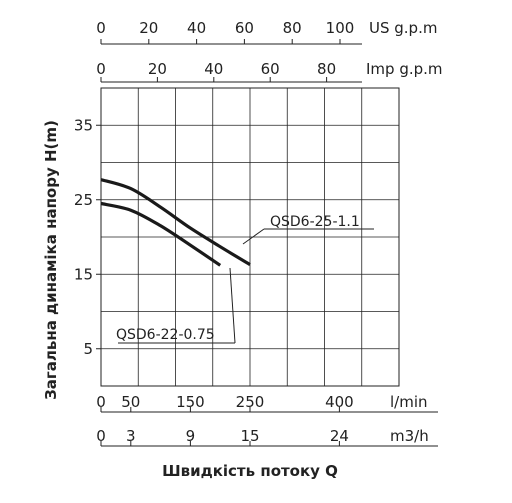 The width and height of the screenshot is (512, 503). Describe the element at coordinates (131, 436) in the screenshot. I see `axis-tick-label: 3` at that location.